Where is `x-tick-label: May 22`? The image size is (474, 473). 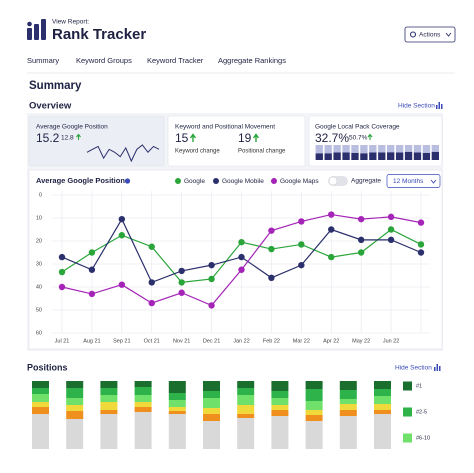 x-tick-label: May 22 is located at coordinates (361, 341).